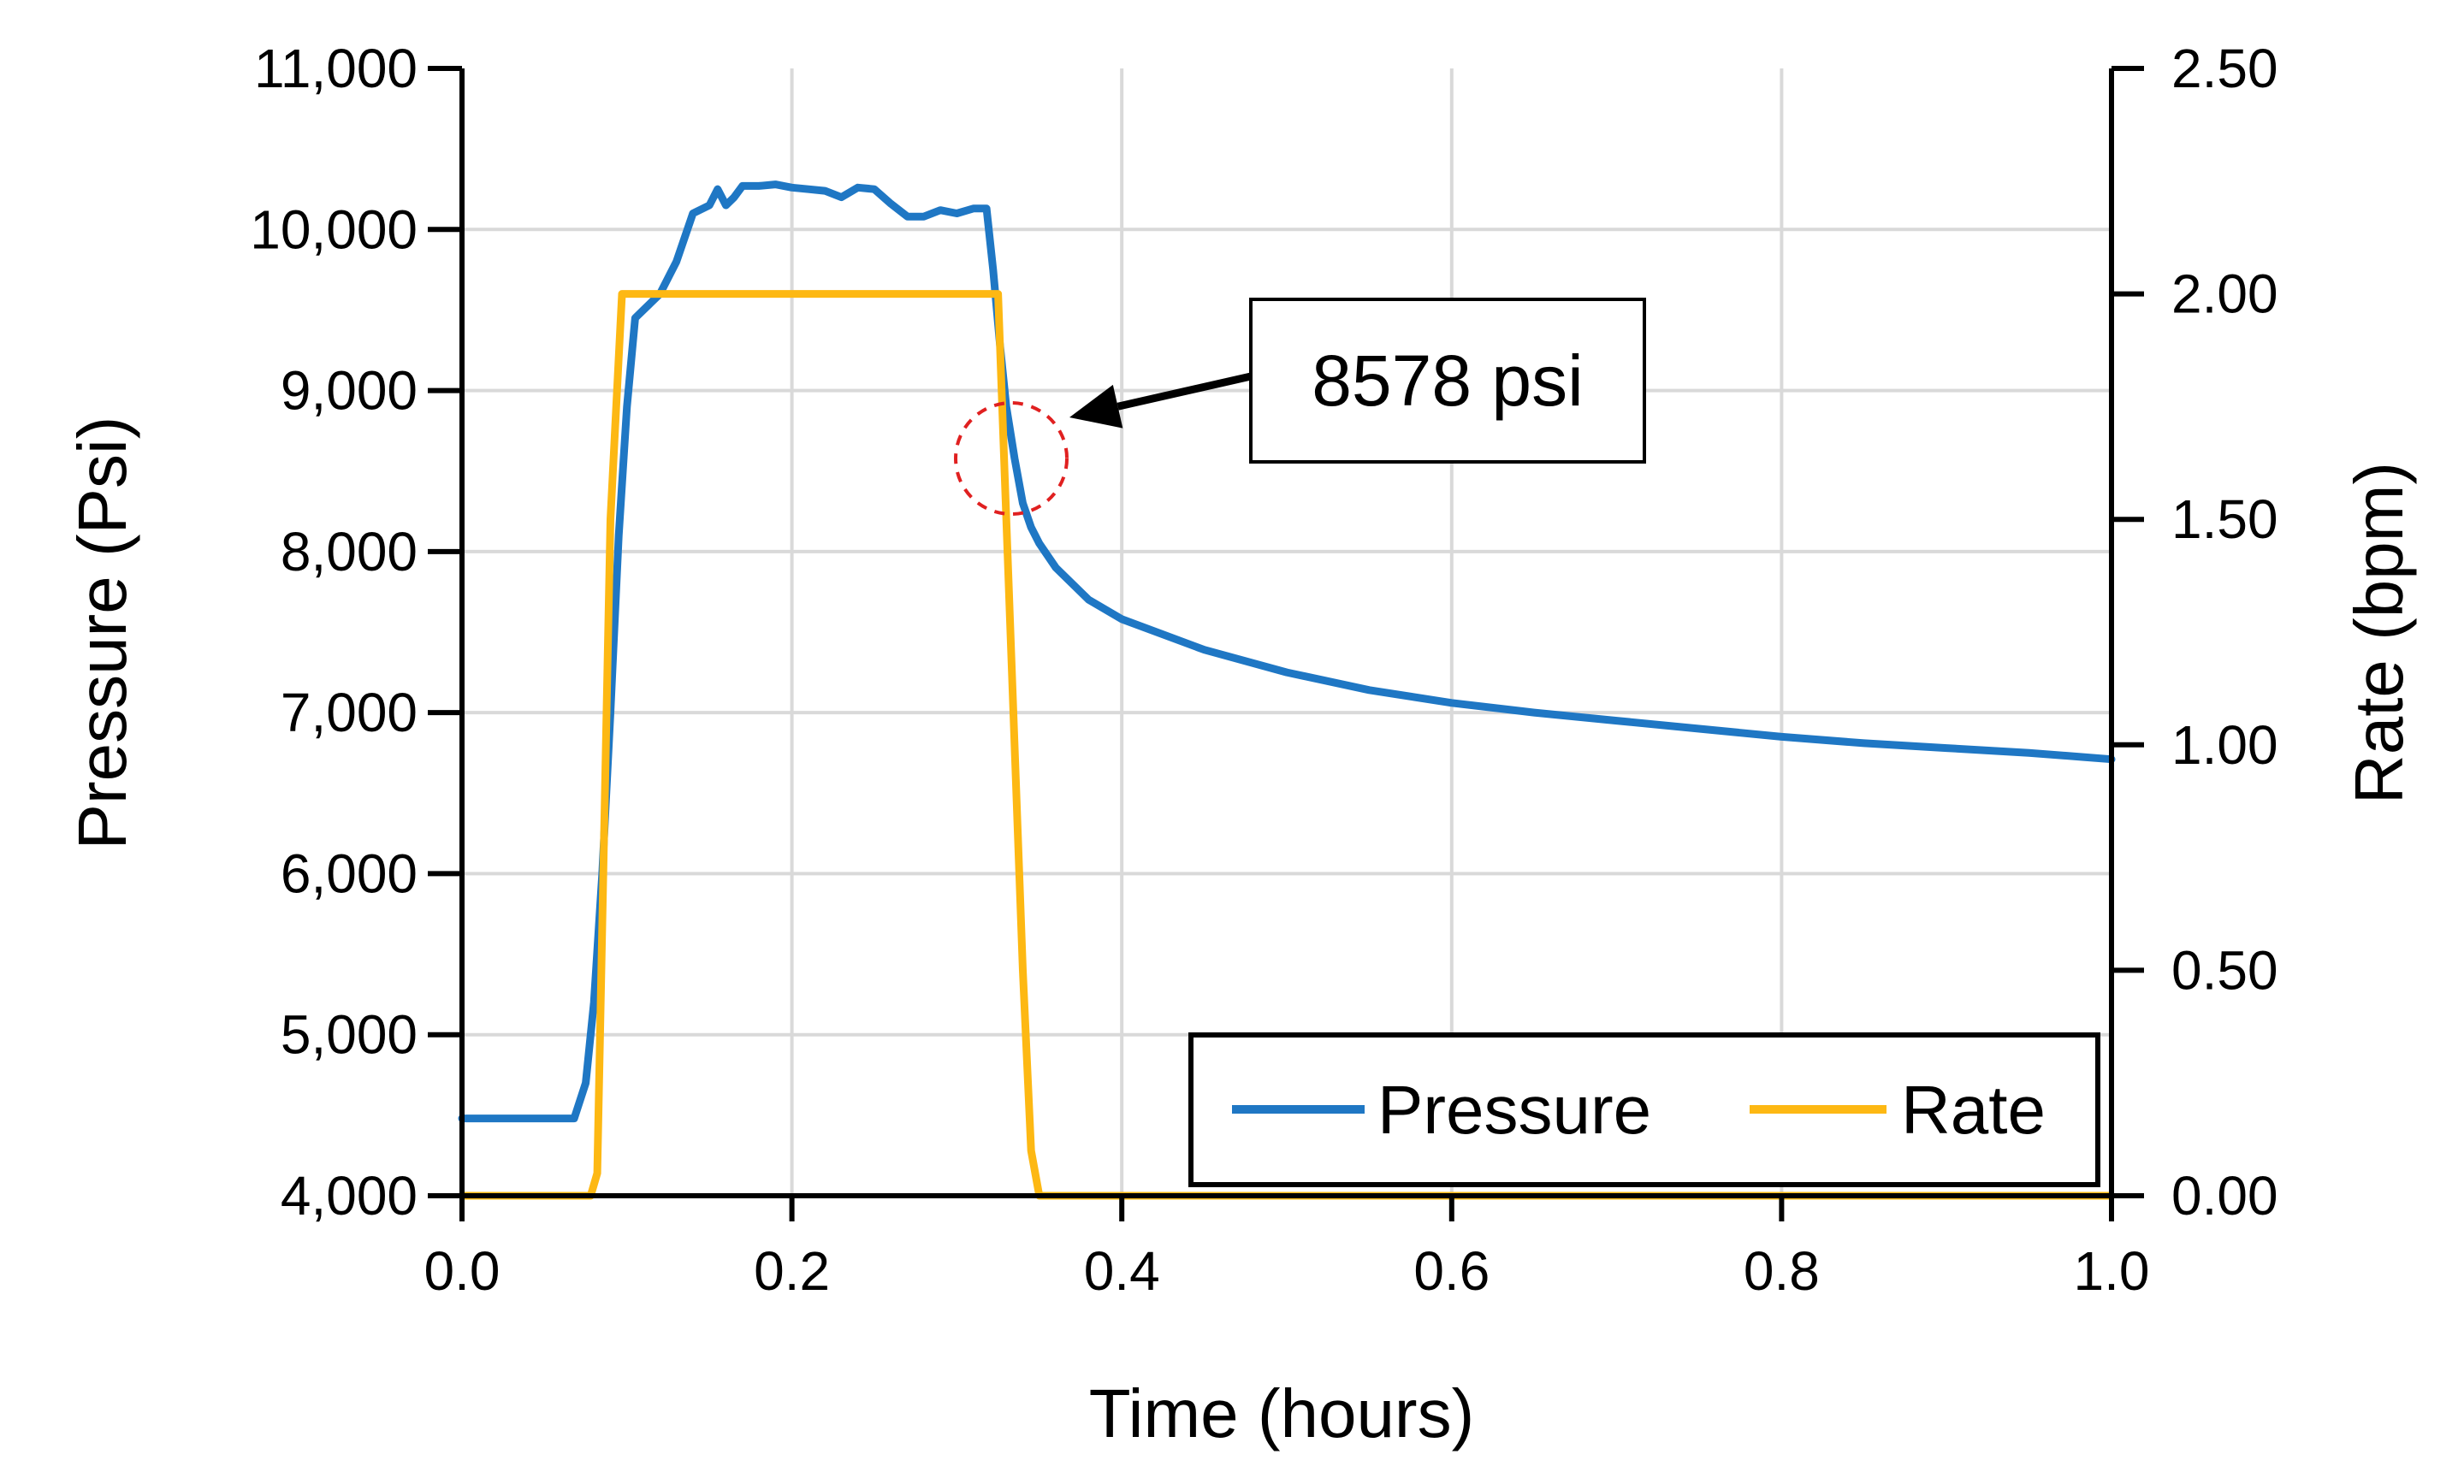  I want to click on legend-label-rate: Rate, so click(1973, 1110).